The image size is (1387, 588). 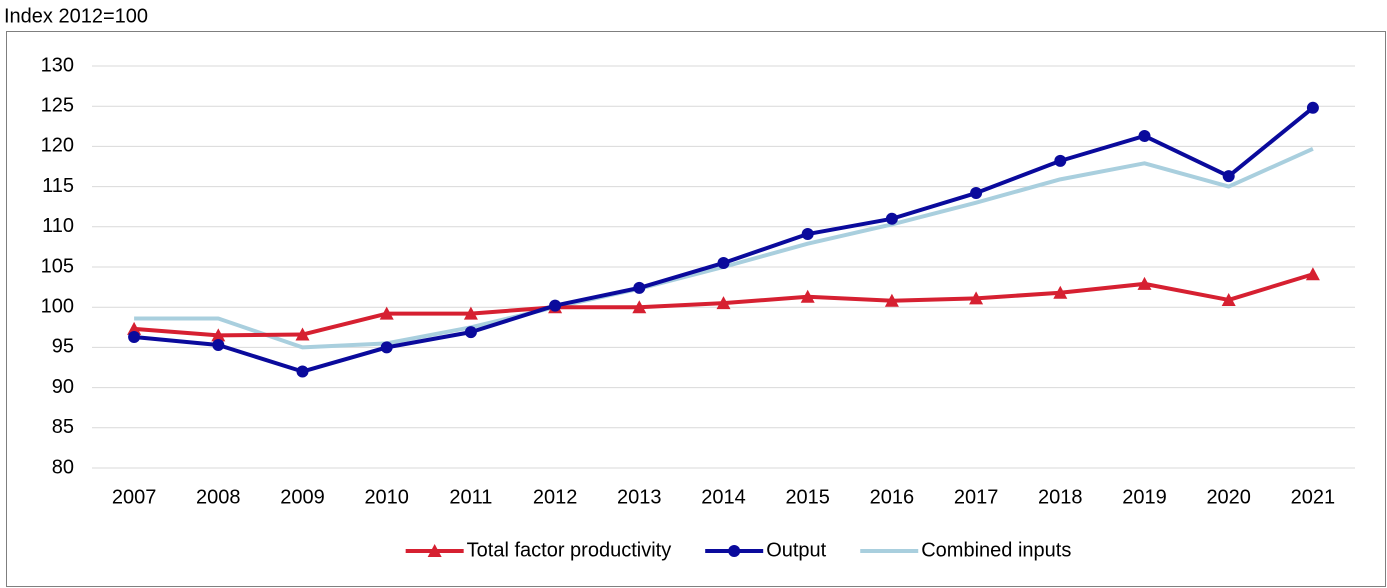 What do you see at coordinates (134, 497) in the screenshot?
I see `x-tick-label: 2007` at bounding box center [134, 497].